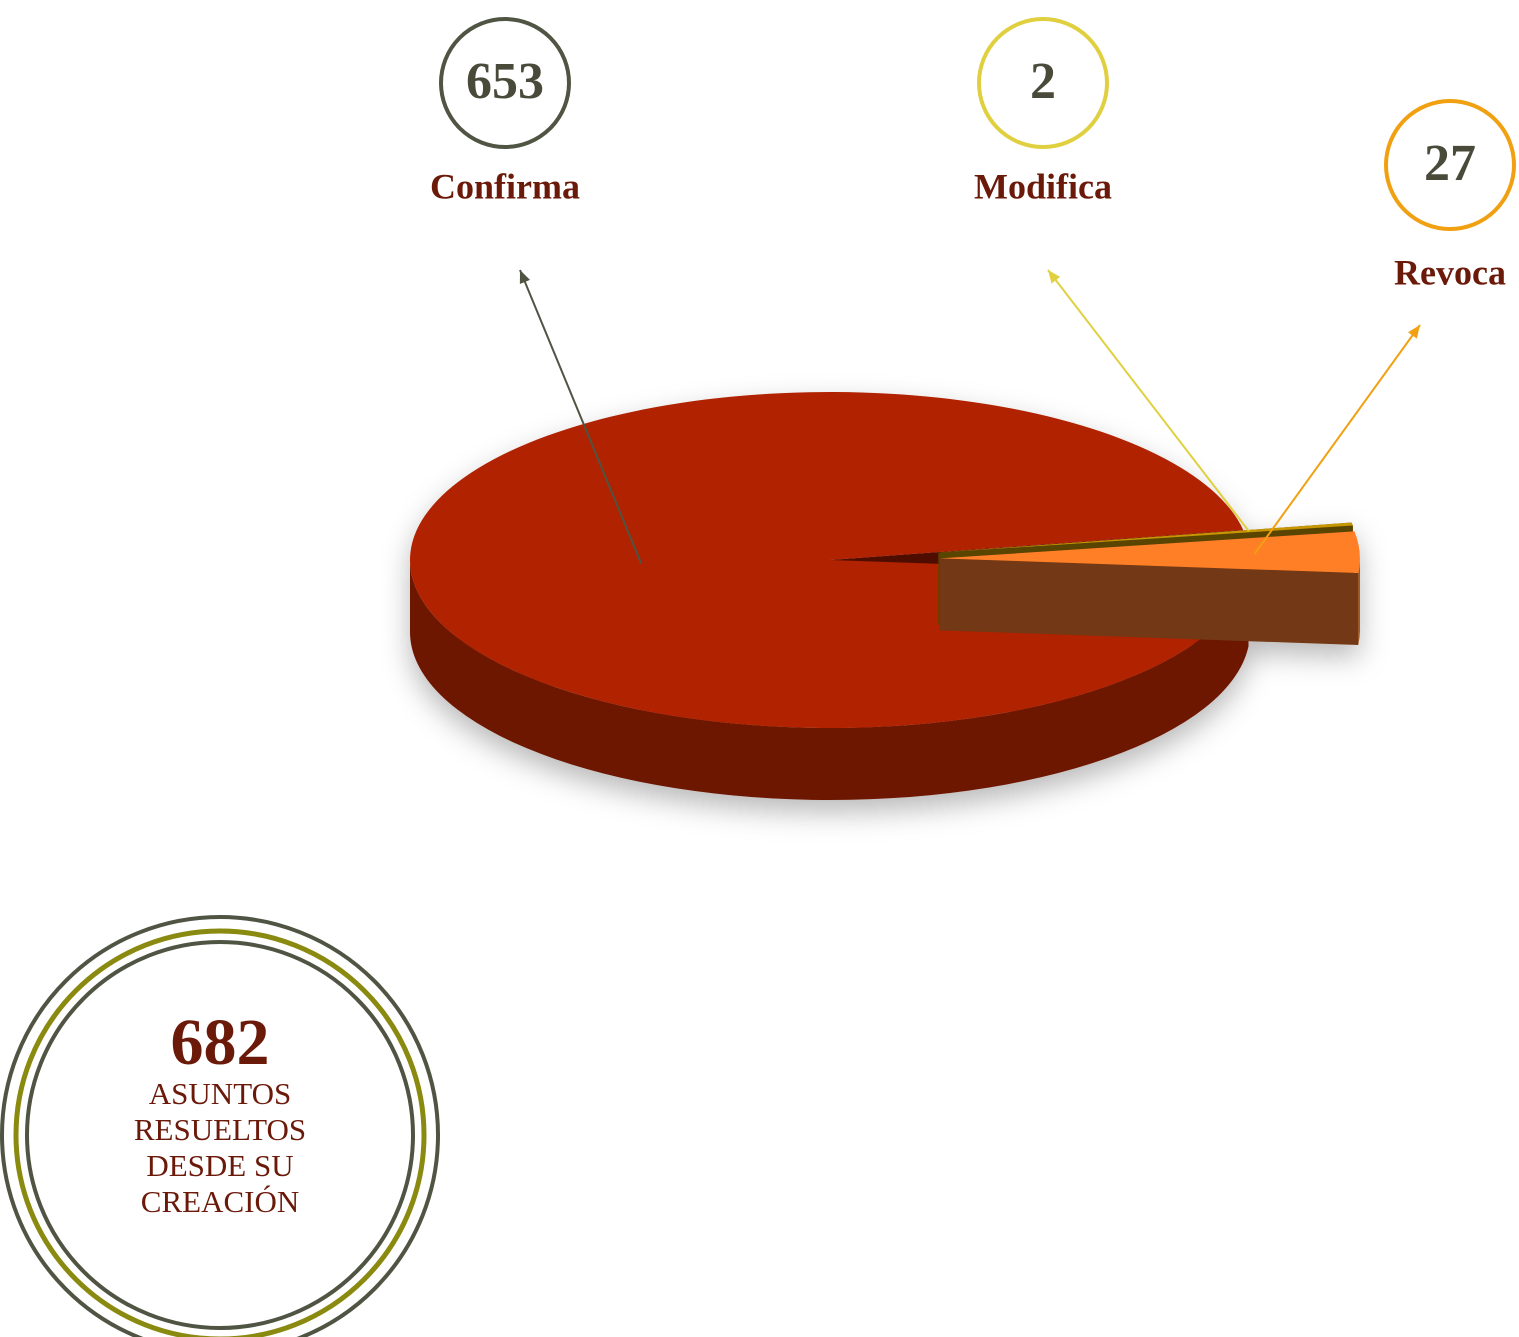 The height and width of the screenshot is (1337, 1519). What do you see at coordinates (1043, 186) in the screenshot?
I see `category-label: Modifica` at bounding box center [1043, 186].